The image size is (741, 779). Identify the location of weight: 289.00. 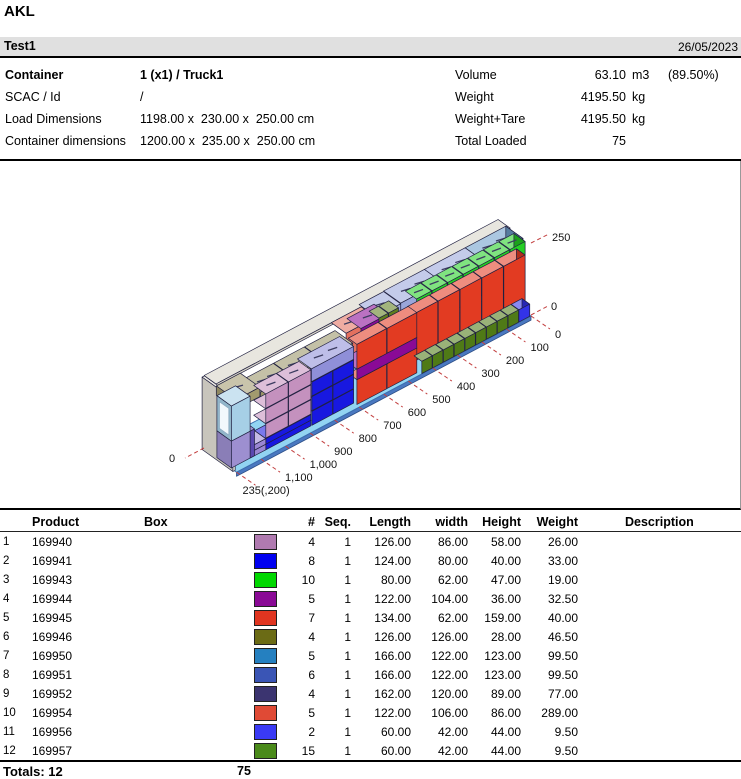
(559, 712).